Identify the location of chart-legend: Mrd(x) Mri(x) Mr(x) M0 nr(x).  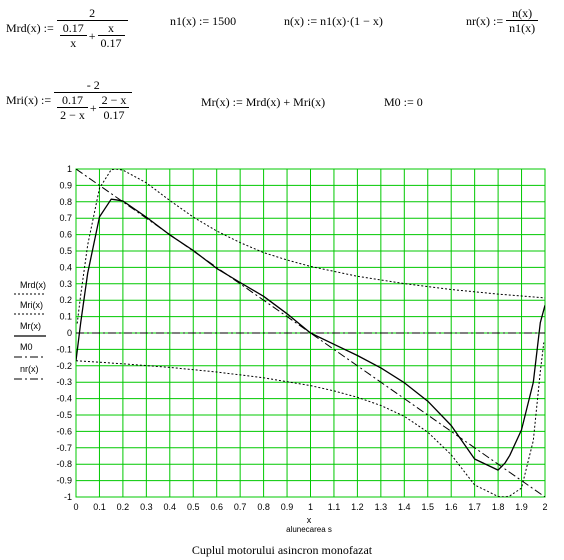
(30, 330).